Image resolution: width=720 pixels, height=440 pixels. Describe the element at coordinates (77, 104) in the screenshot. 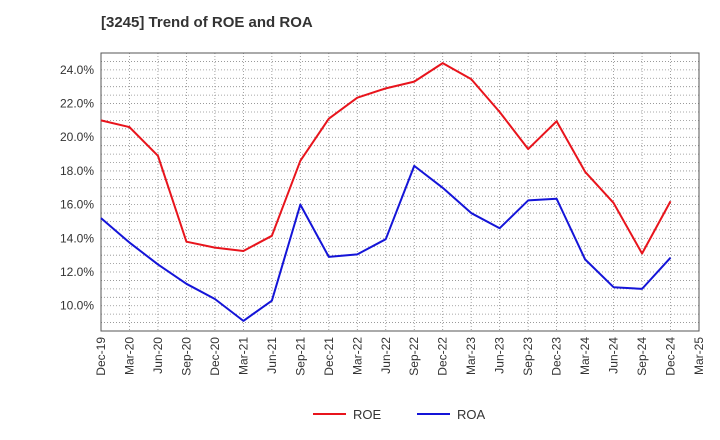

I see `y-tick-label: 22.0%` at that location.